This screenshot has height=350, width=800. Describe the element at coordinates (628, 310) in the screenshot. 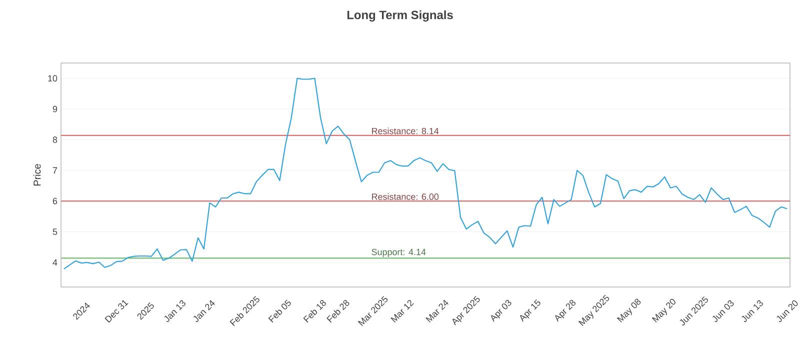

I see `x-tick-label: May 08` at that location.